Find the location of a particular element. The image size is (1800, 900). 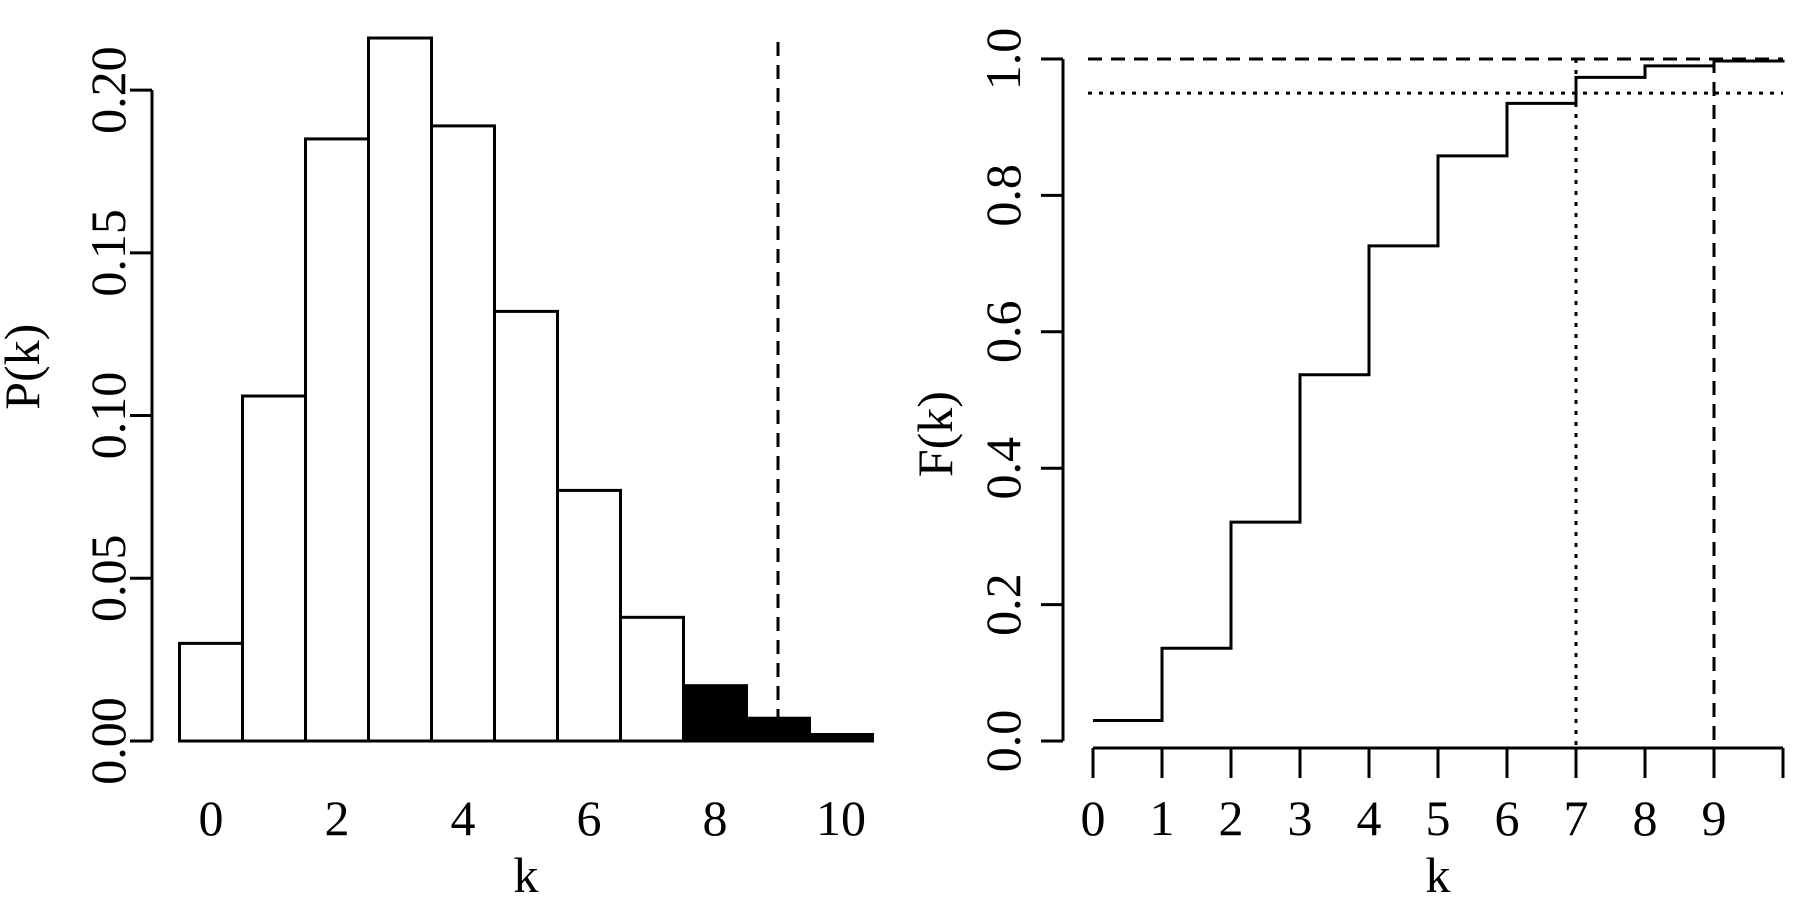

y-tick-label: 0.6 is located at coordinates (1003, 332).